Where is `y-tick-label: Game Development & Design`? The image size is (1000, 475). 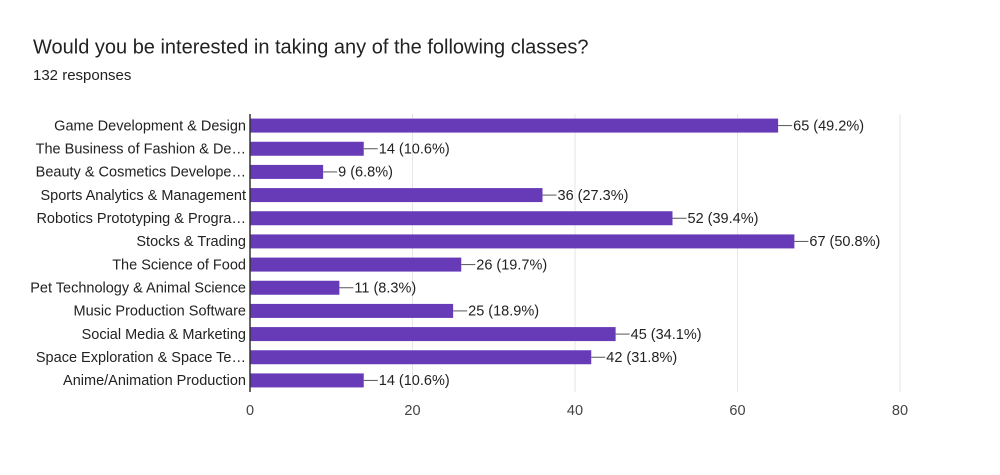
y-tick-label: Game Development & Design is located at coordinates (150, 126).